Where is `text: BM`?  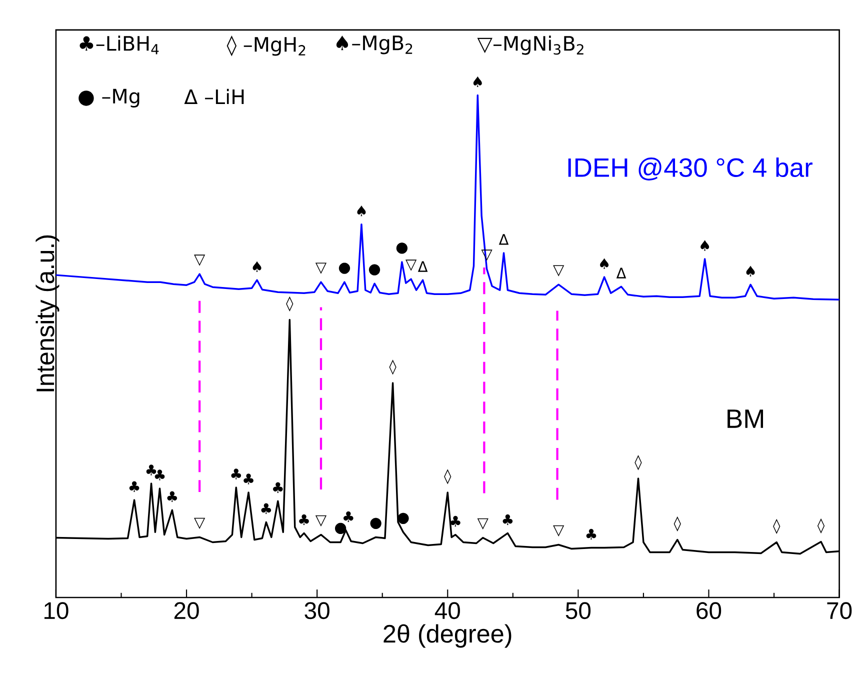
text: BM is located at coordinates (746, 418).